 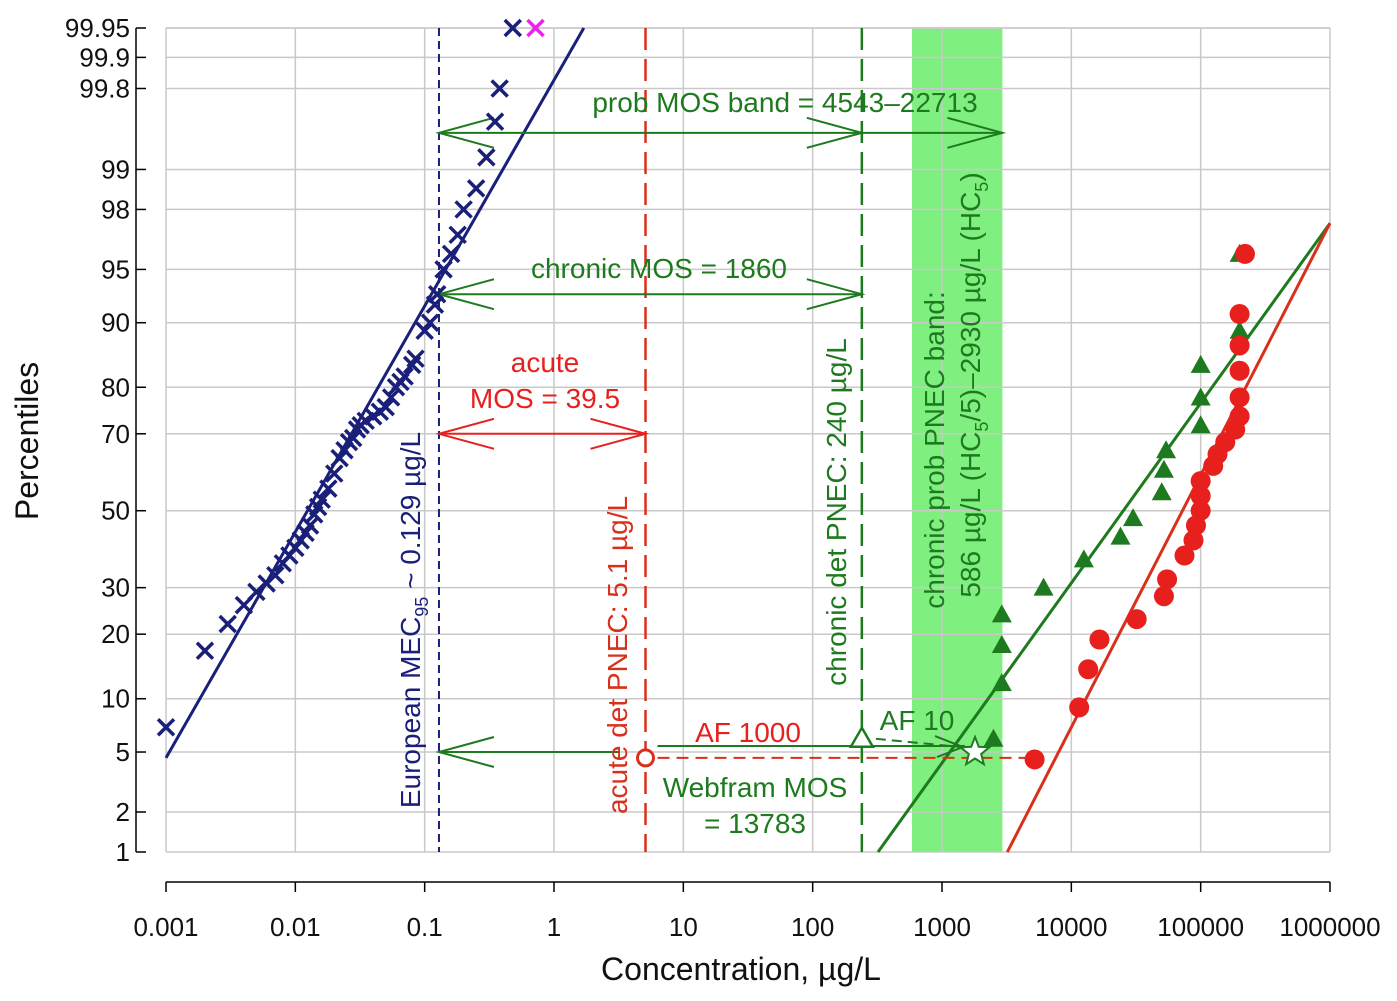 I want to click on x-tick-label-3: 1, so click(x=554, y=927).